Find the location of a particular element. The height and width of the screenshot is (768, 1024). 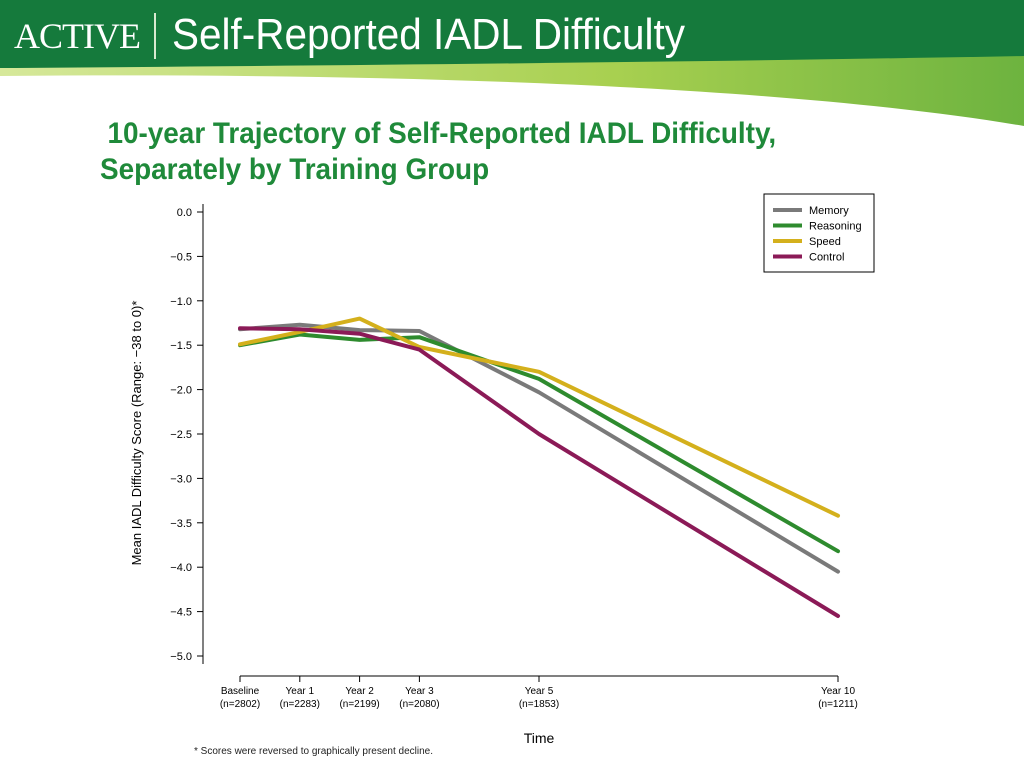

chart-legend: Memory Reasoning Speed Control is located at coordinates (819, 233).